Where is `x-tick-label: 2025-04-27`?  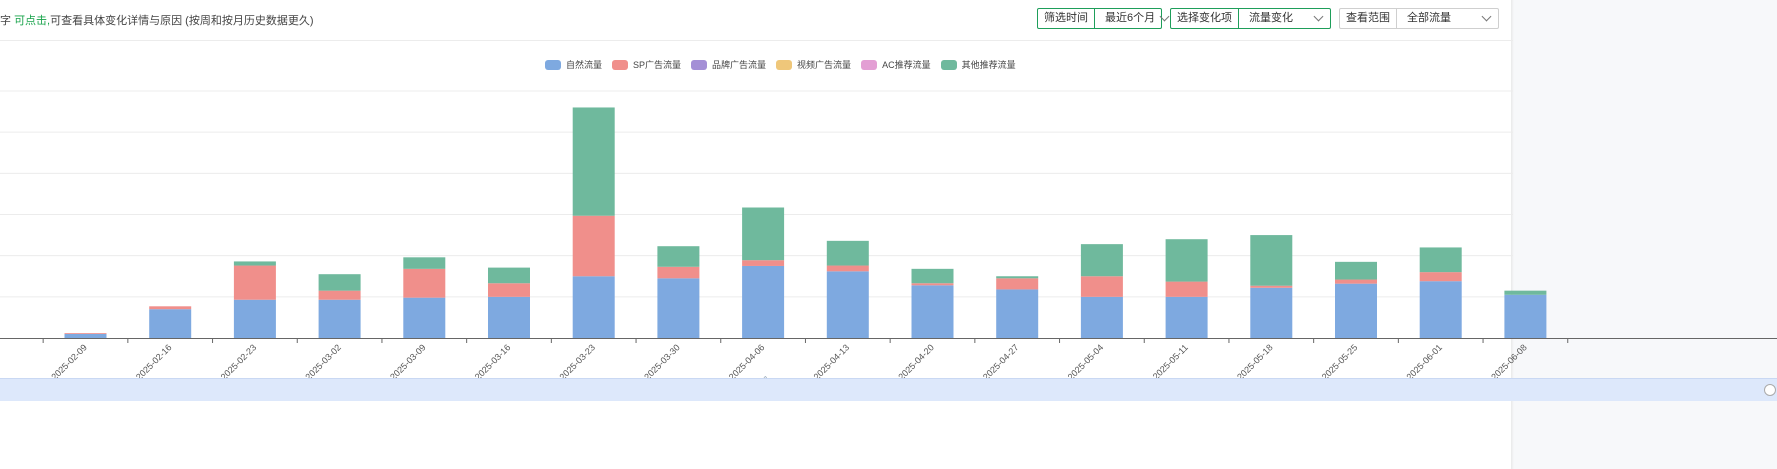 x-tick-label: 2025-04-27 is located at coordinates (1001, 360).